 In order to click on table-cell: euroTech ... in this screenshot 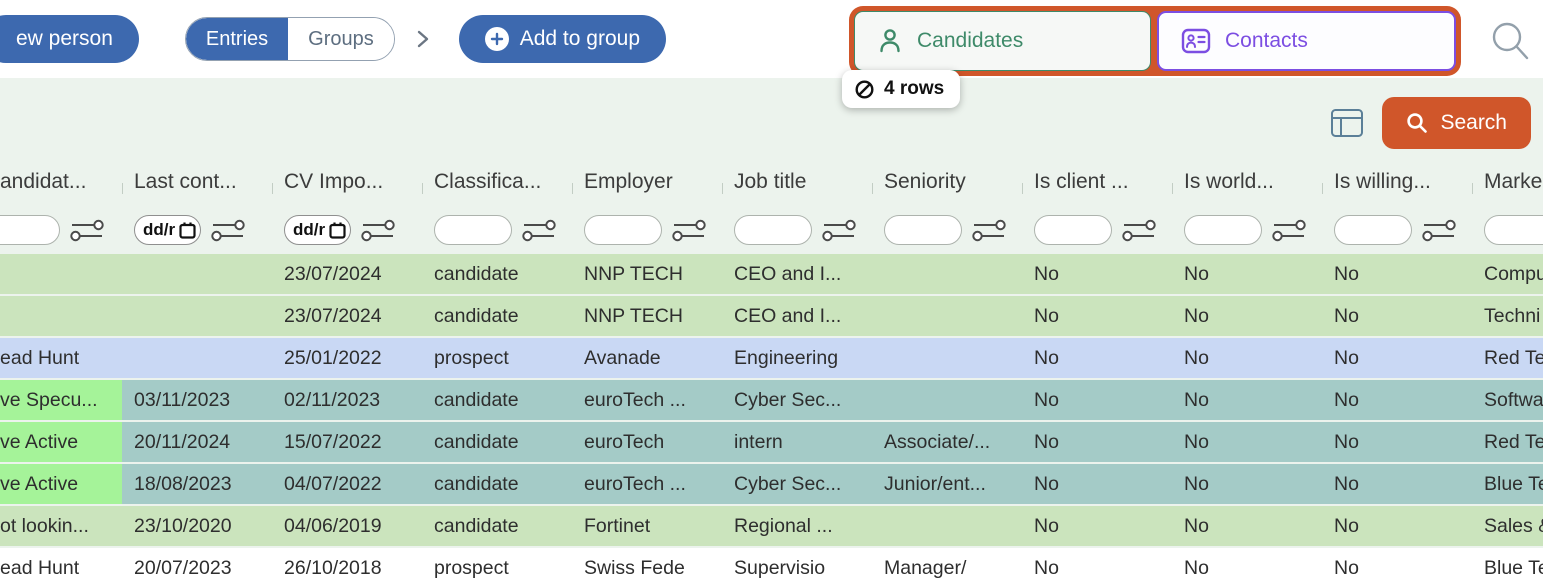, I will do `click(635, 484)`.